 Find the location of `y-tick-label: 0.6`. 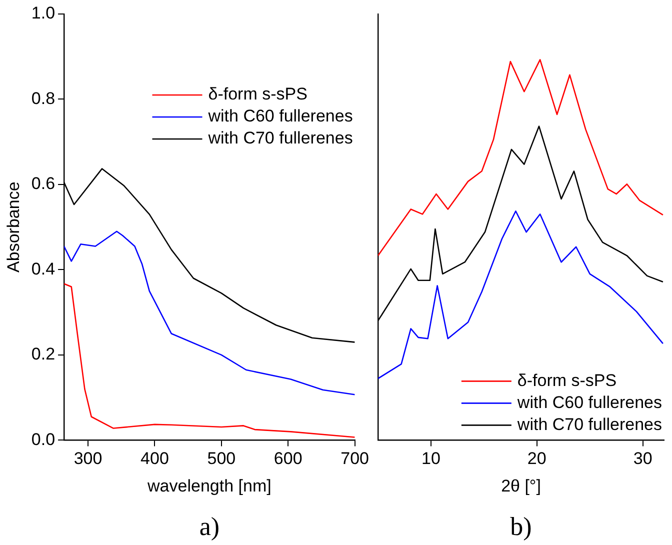

y-tick-label: 0.6 is located at coordinates (43, 184).